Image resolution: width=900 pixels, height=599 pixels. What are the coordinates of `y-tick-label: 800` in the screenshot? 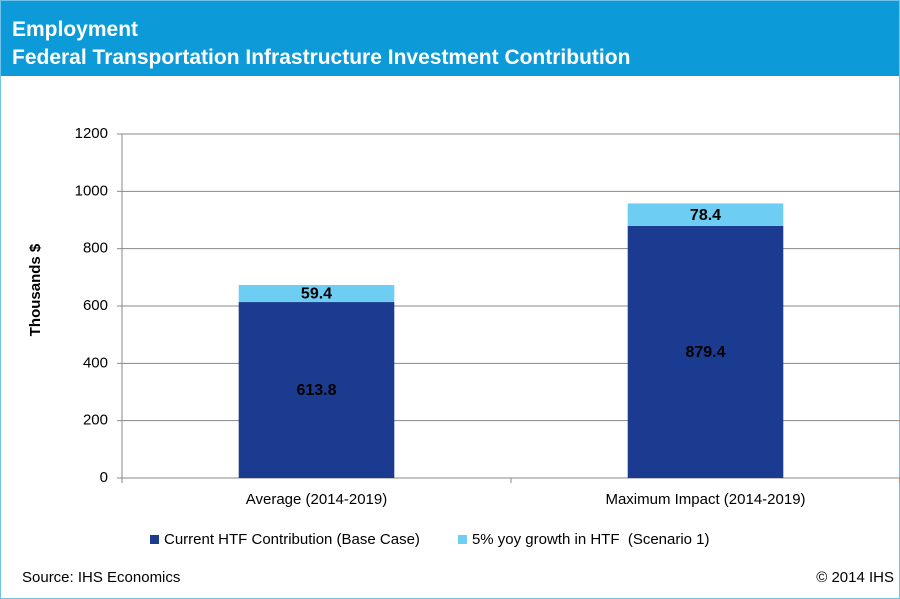 It's located at (95, 248).